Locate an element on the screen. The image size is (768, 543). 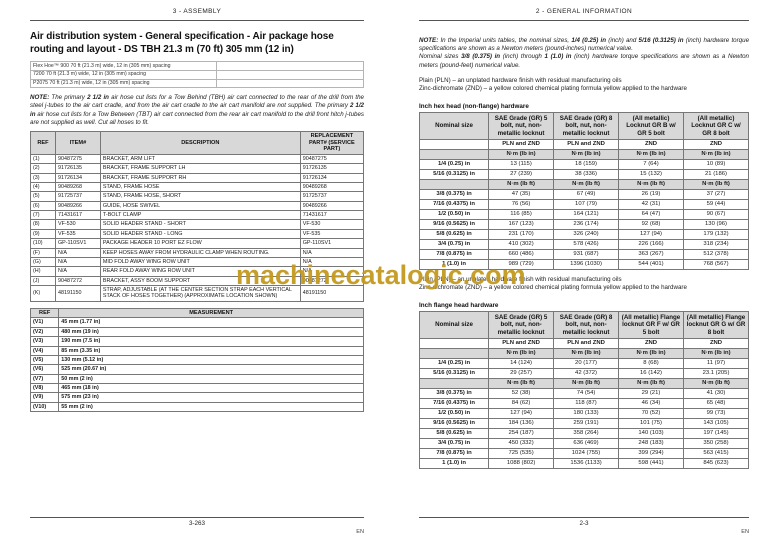
table-cell: 27 (239) is located at coordinates (521, 174).